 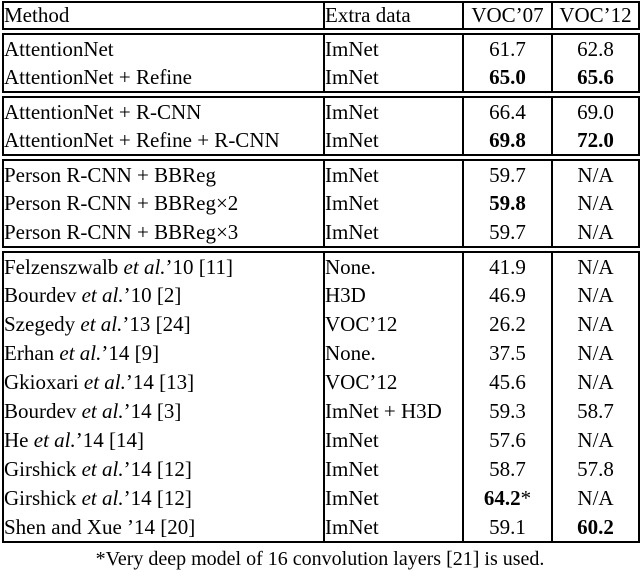 I want to click on method-cell: Felzenszwalb et al.’10 [11], so click(x=163, y=266).